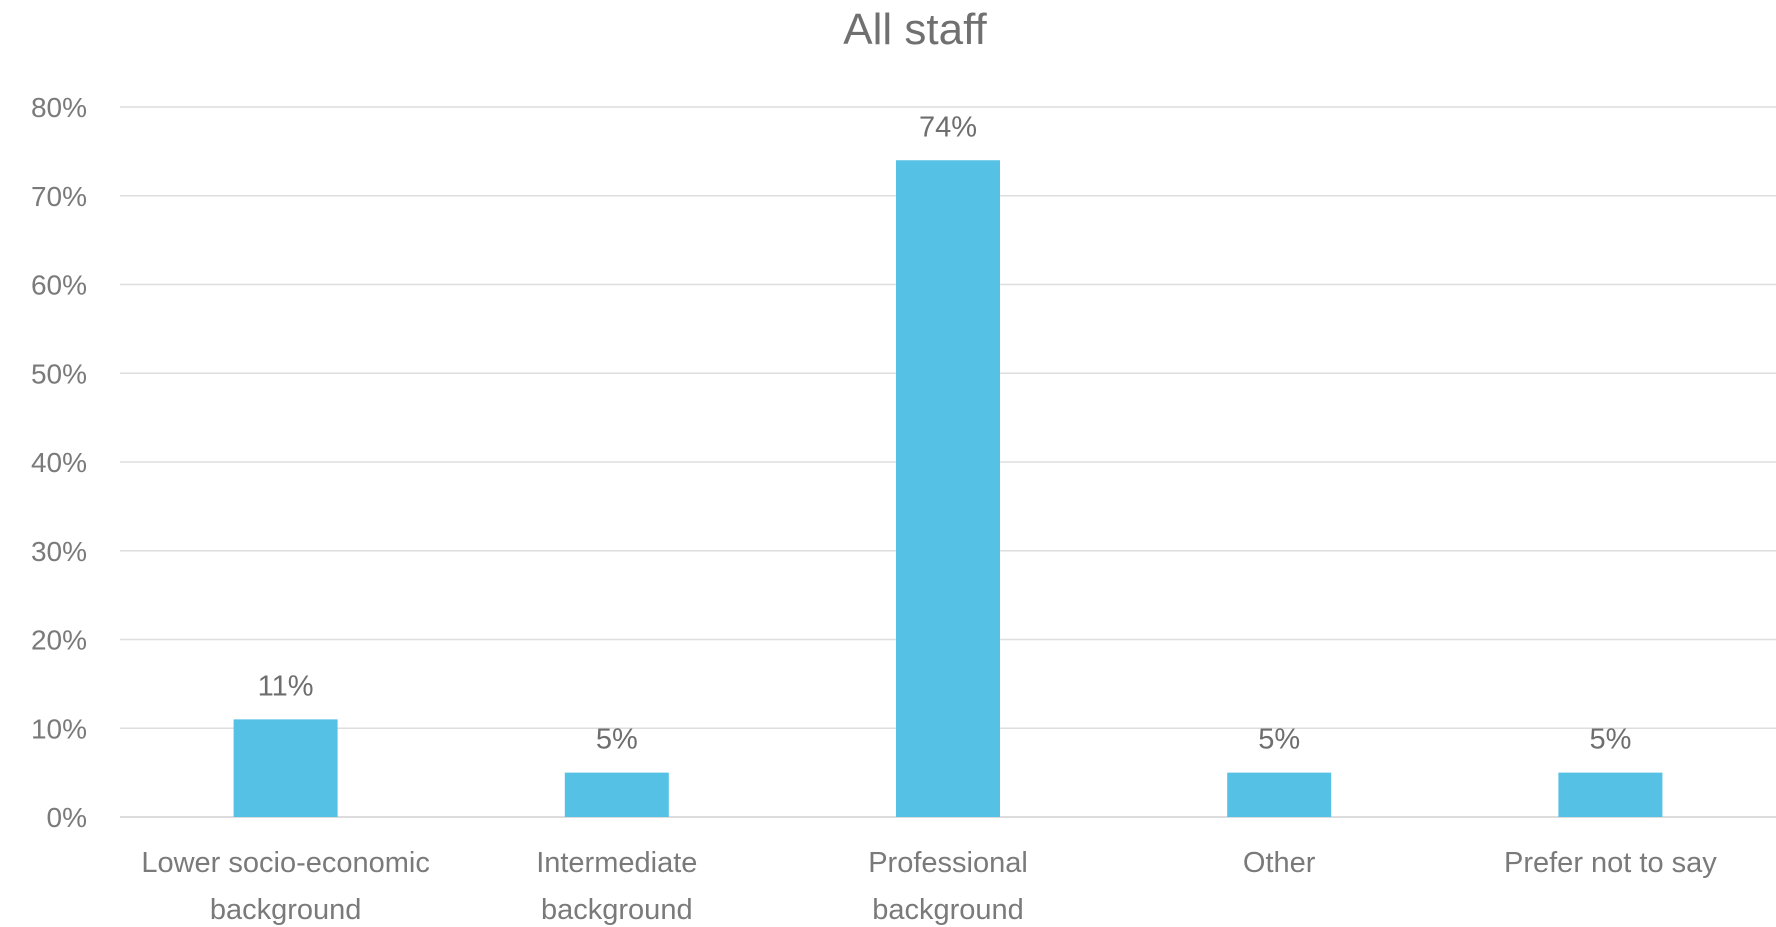  What do you see at coordinates (285, 886) in the screenshot?
I see `category-label: Lower socio-economic background` at bounding box center [285, 886].